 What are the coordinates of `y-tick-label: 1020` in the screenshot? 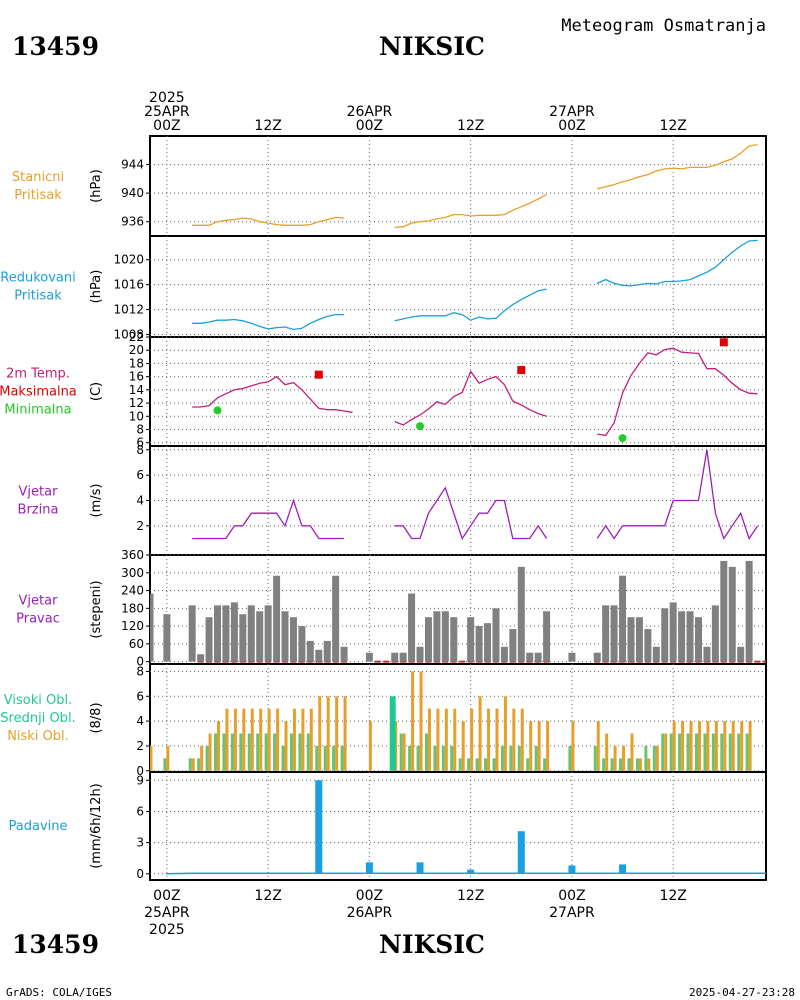 It's located at (128, 260).